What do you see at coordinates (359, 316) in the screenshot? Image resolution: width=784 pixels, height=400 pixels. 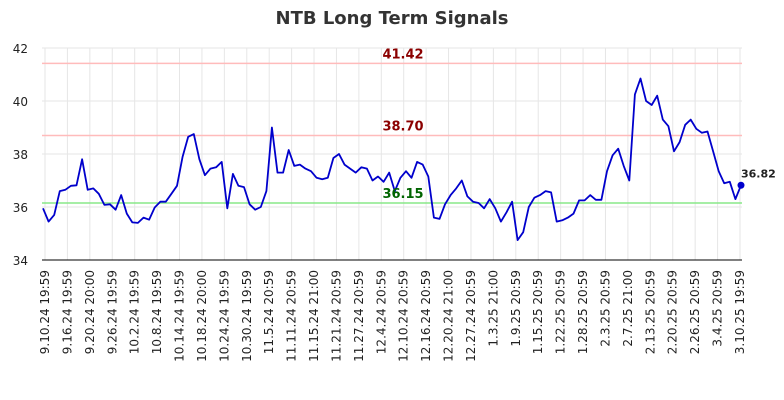 I see `x-tick-label: 11.27.24 20:59` at bounding box center [359, 316].